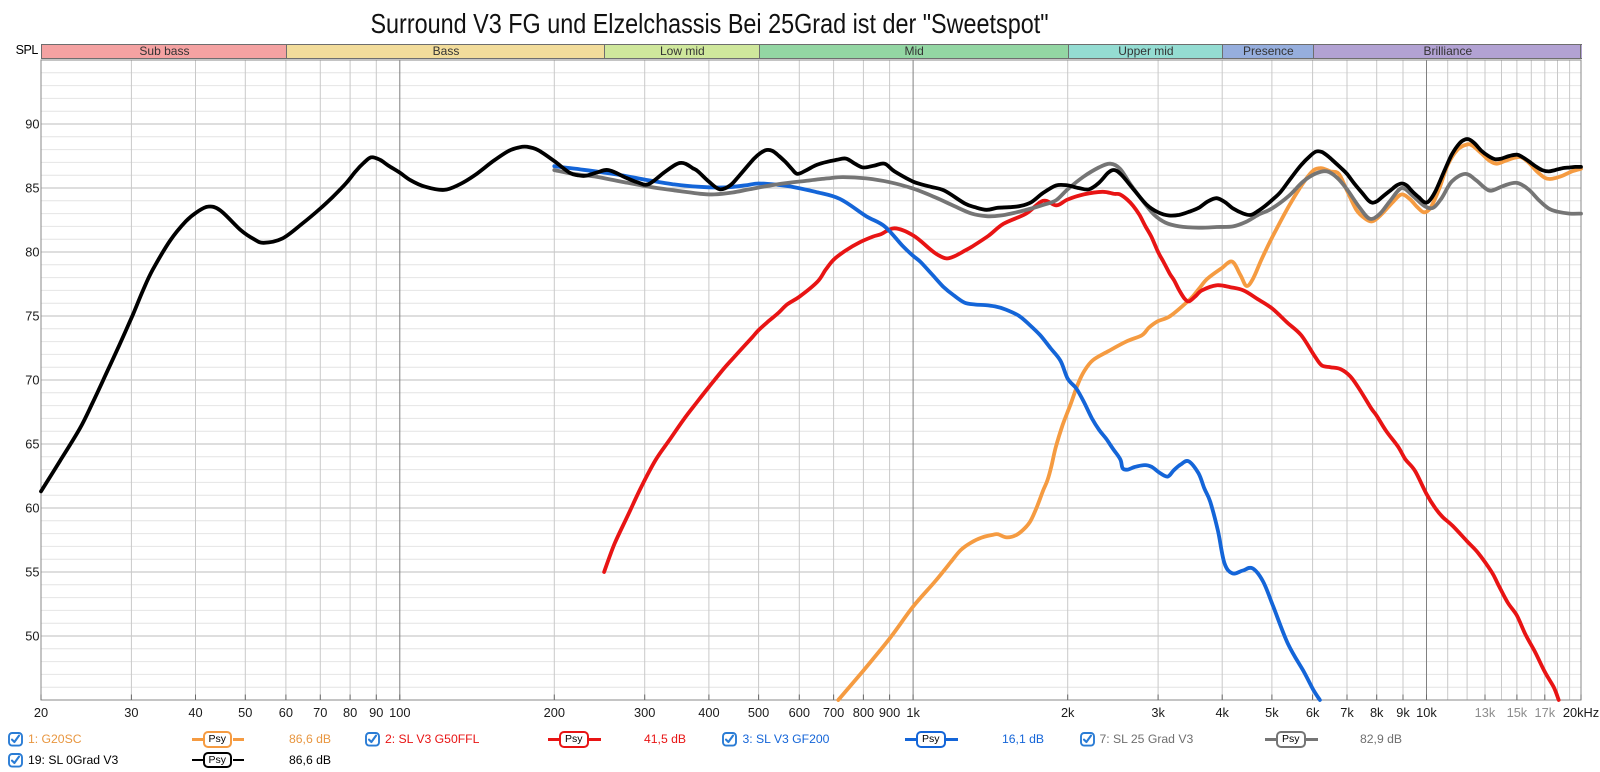 The width and height of the screenshot is (1600, 772). I want to click on svg-text: 20, so click(41, 712).